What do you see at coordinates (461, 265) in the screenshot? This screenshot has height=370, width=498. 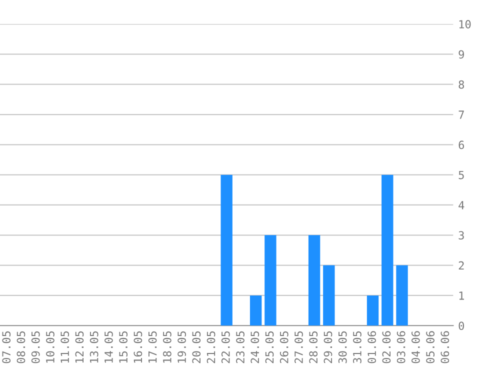 I see `y-tick-label: 2` at bounding box center [461, 265].